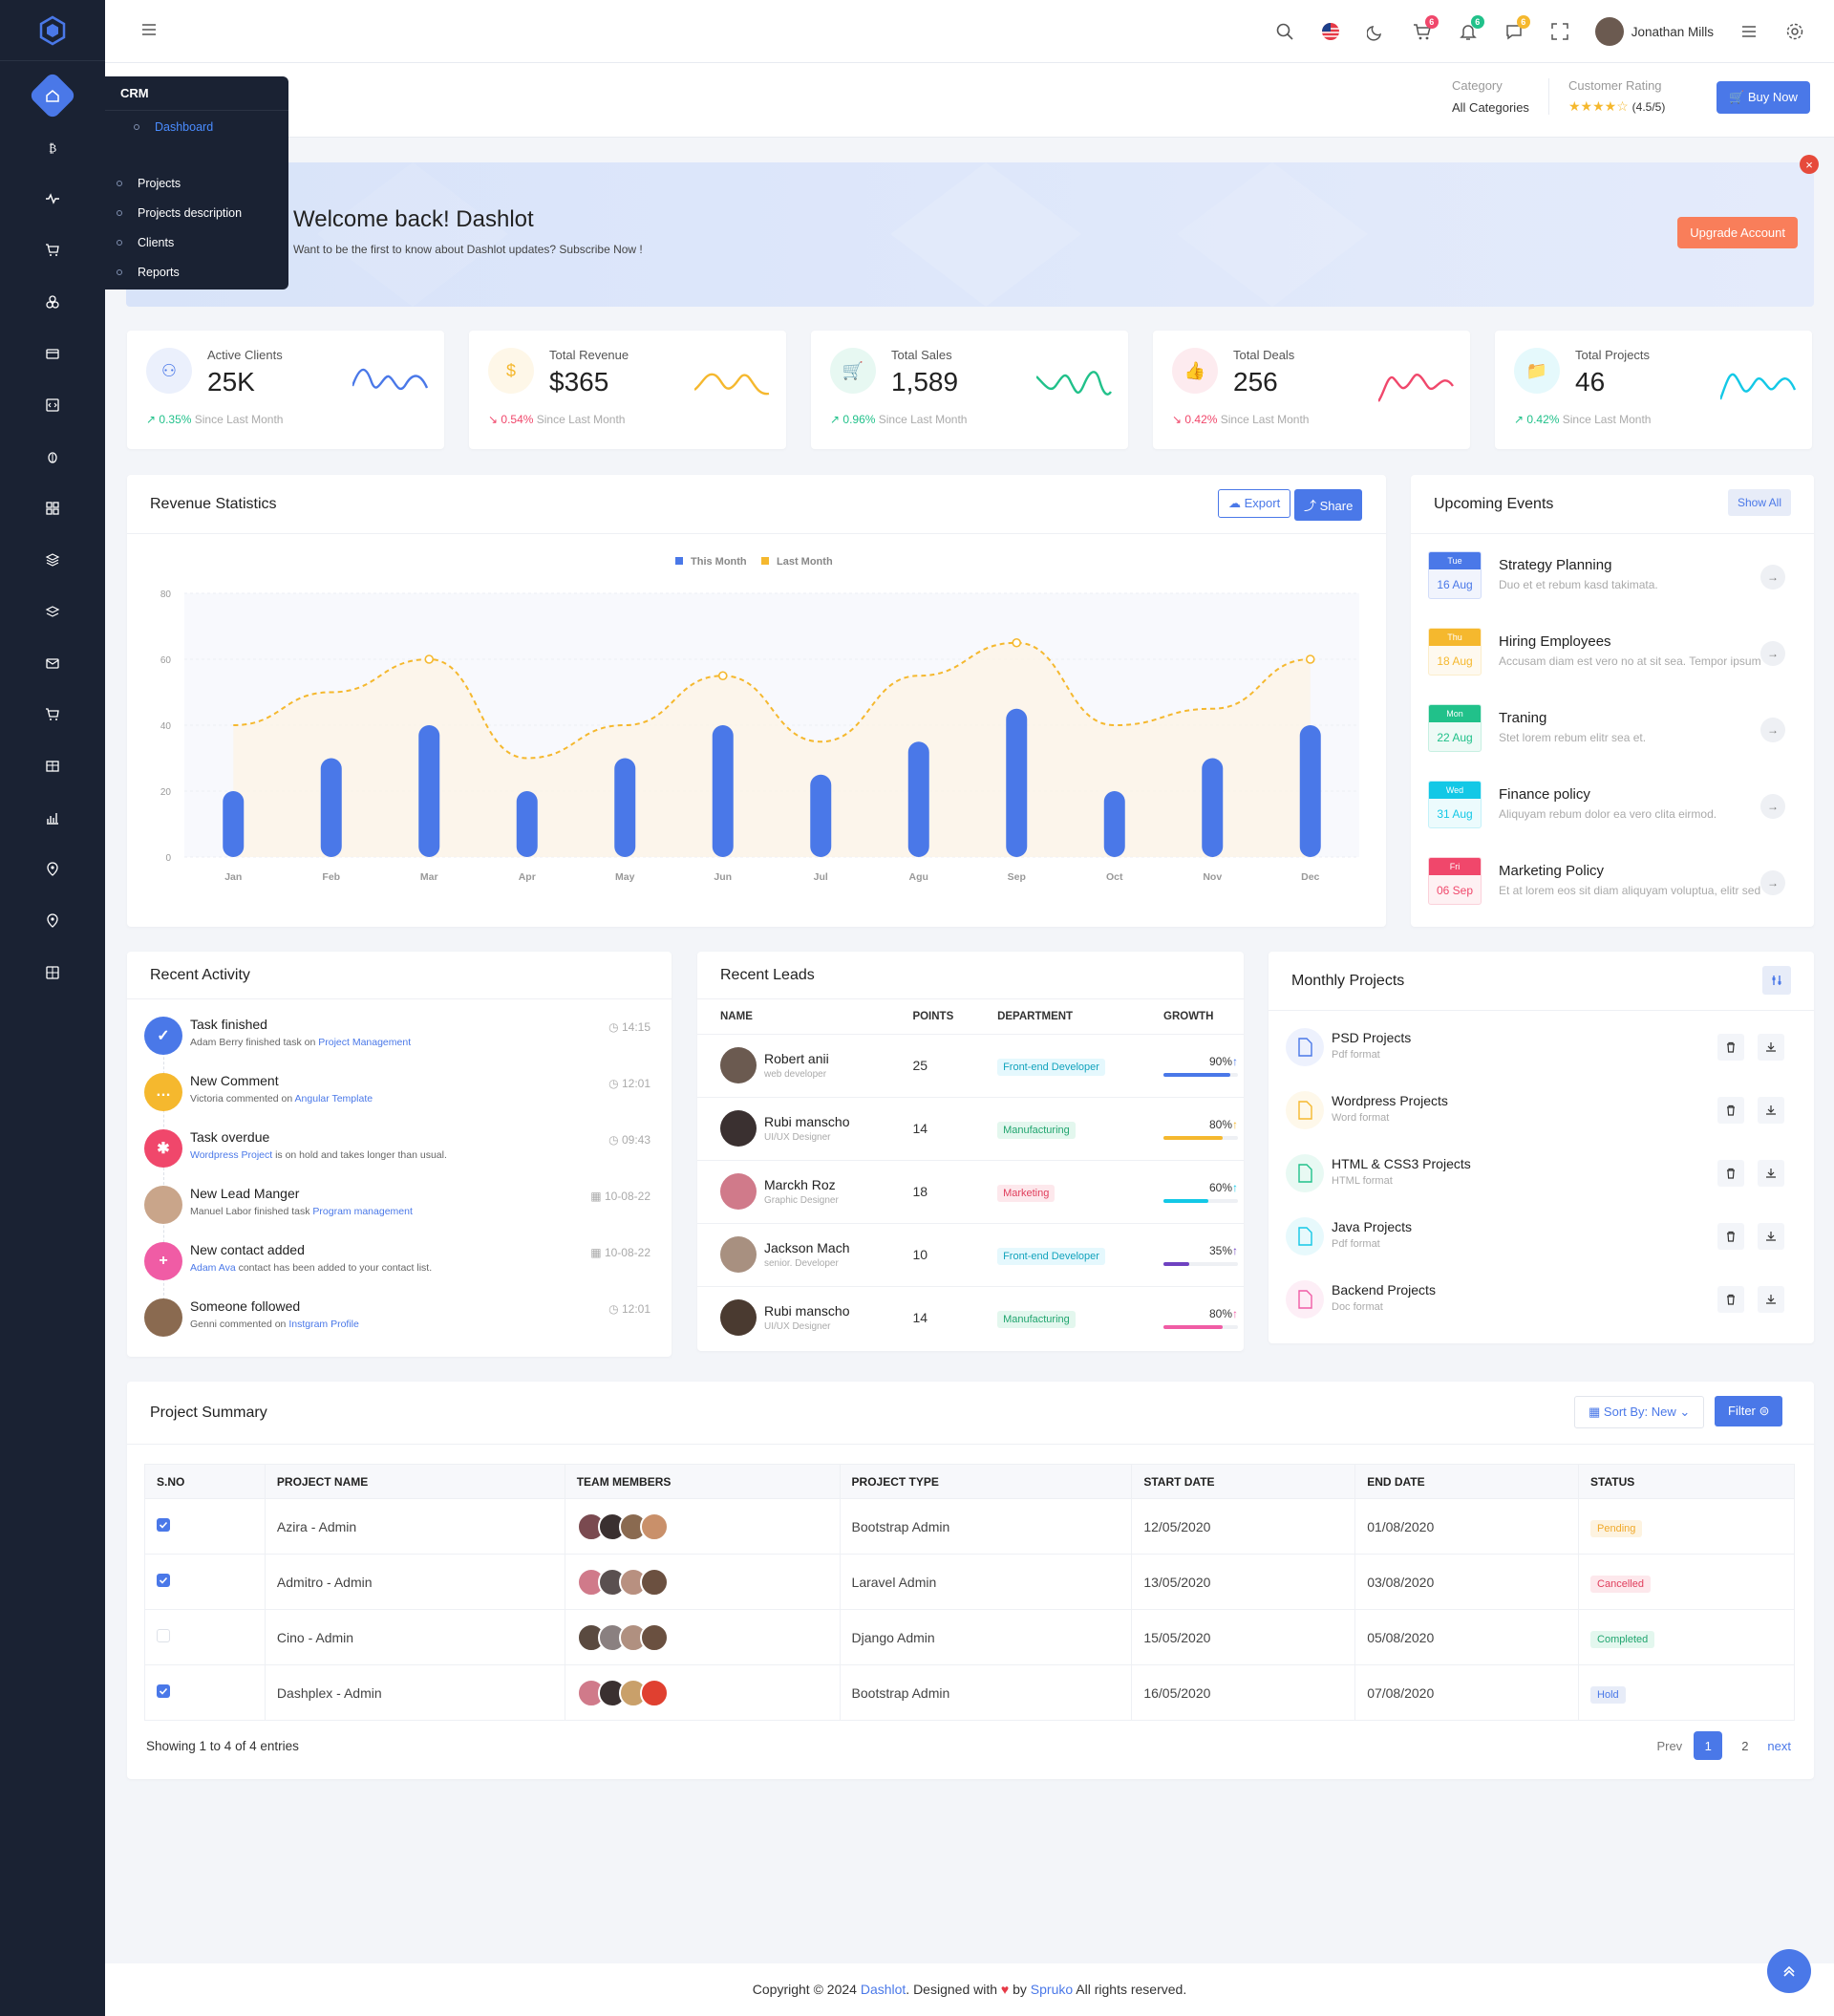  What do you see at coordinates (149, 31) in the screenshot?
I see `menu-toggle-icon` at bounding box center [149, 31].